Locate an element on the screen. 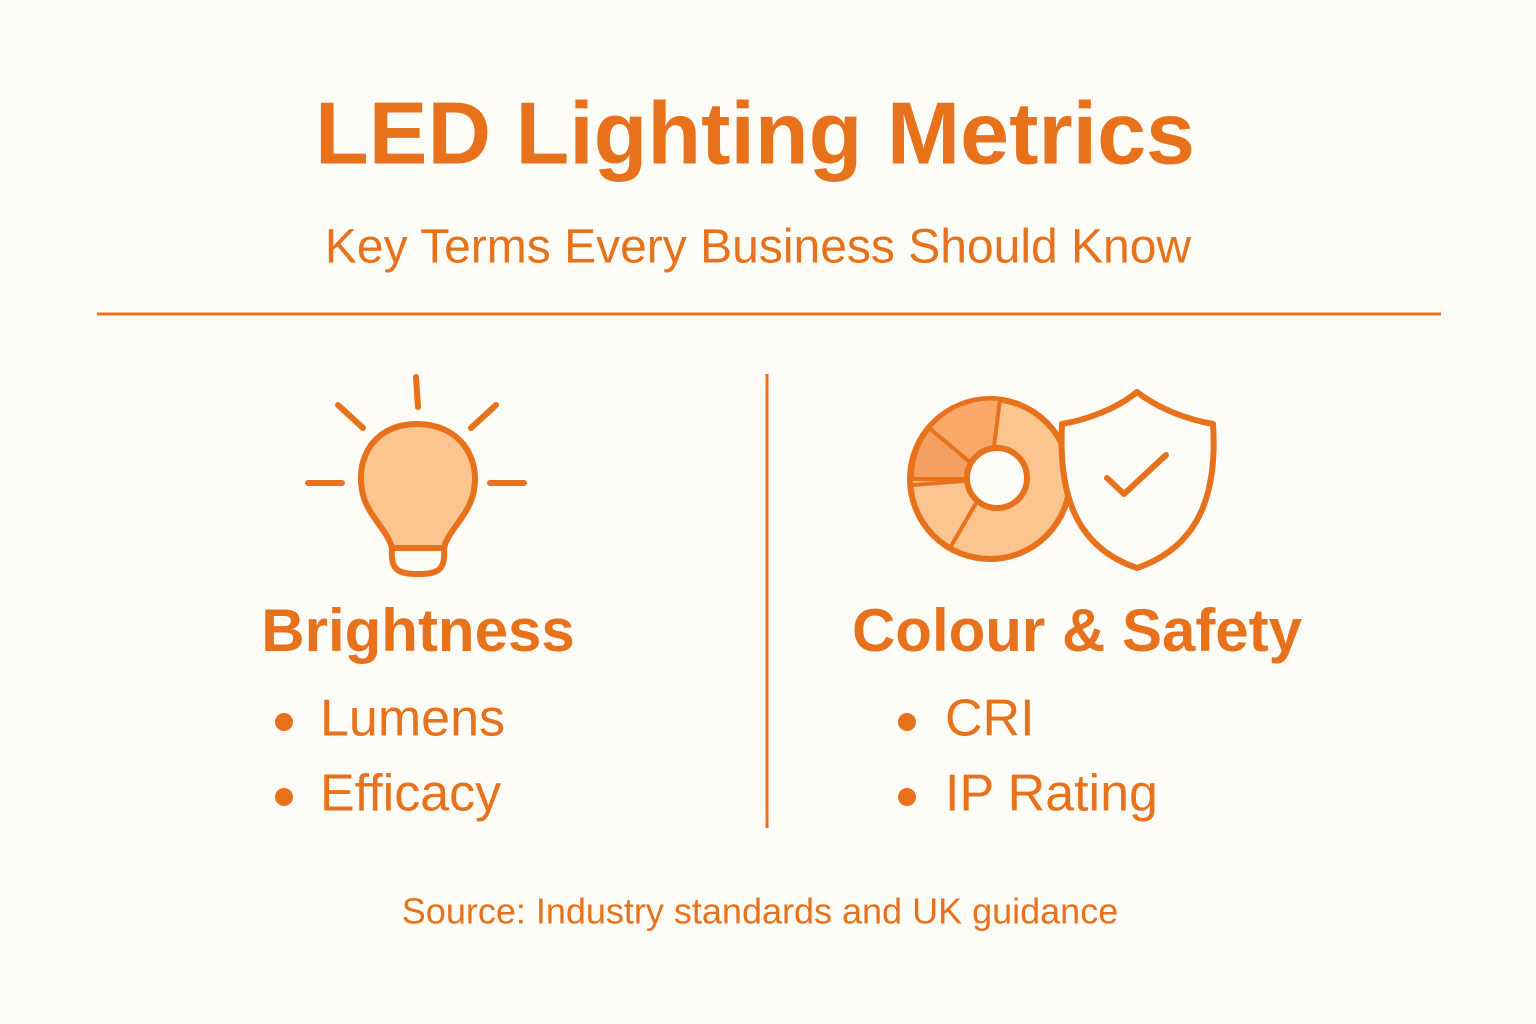 The width and height of the screenshot is (1536, 1024). list-item: CRI is located at coordinates (990, 719).